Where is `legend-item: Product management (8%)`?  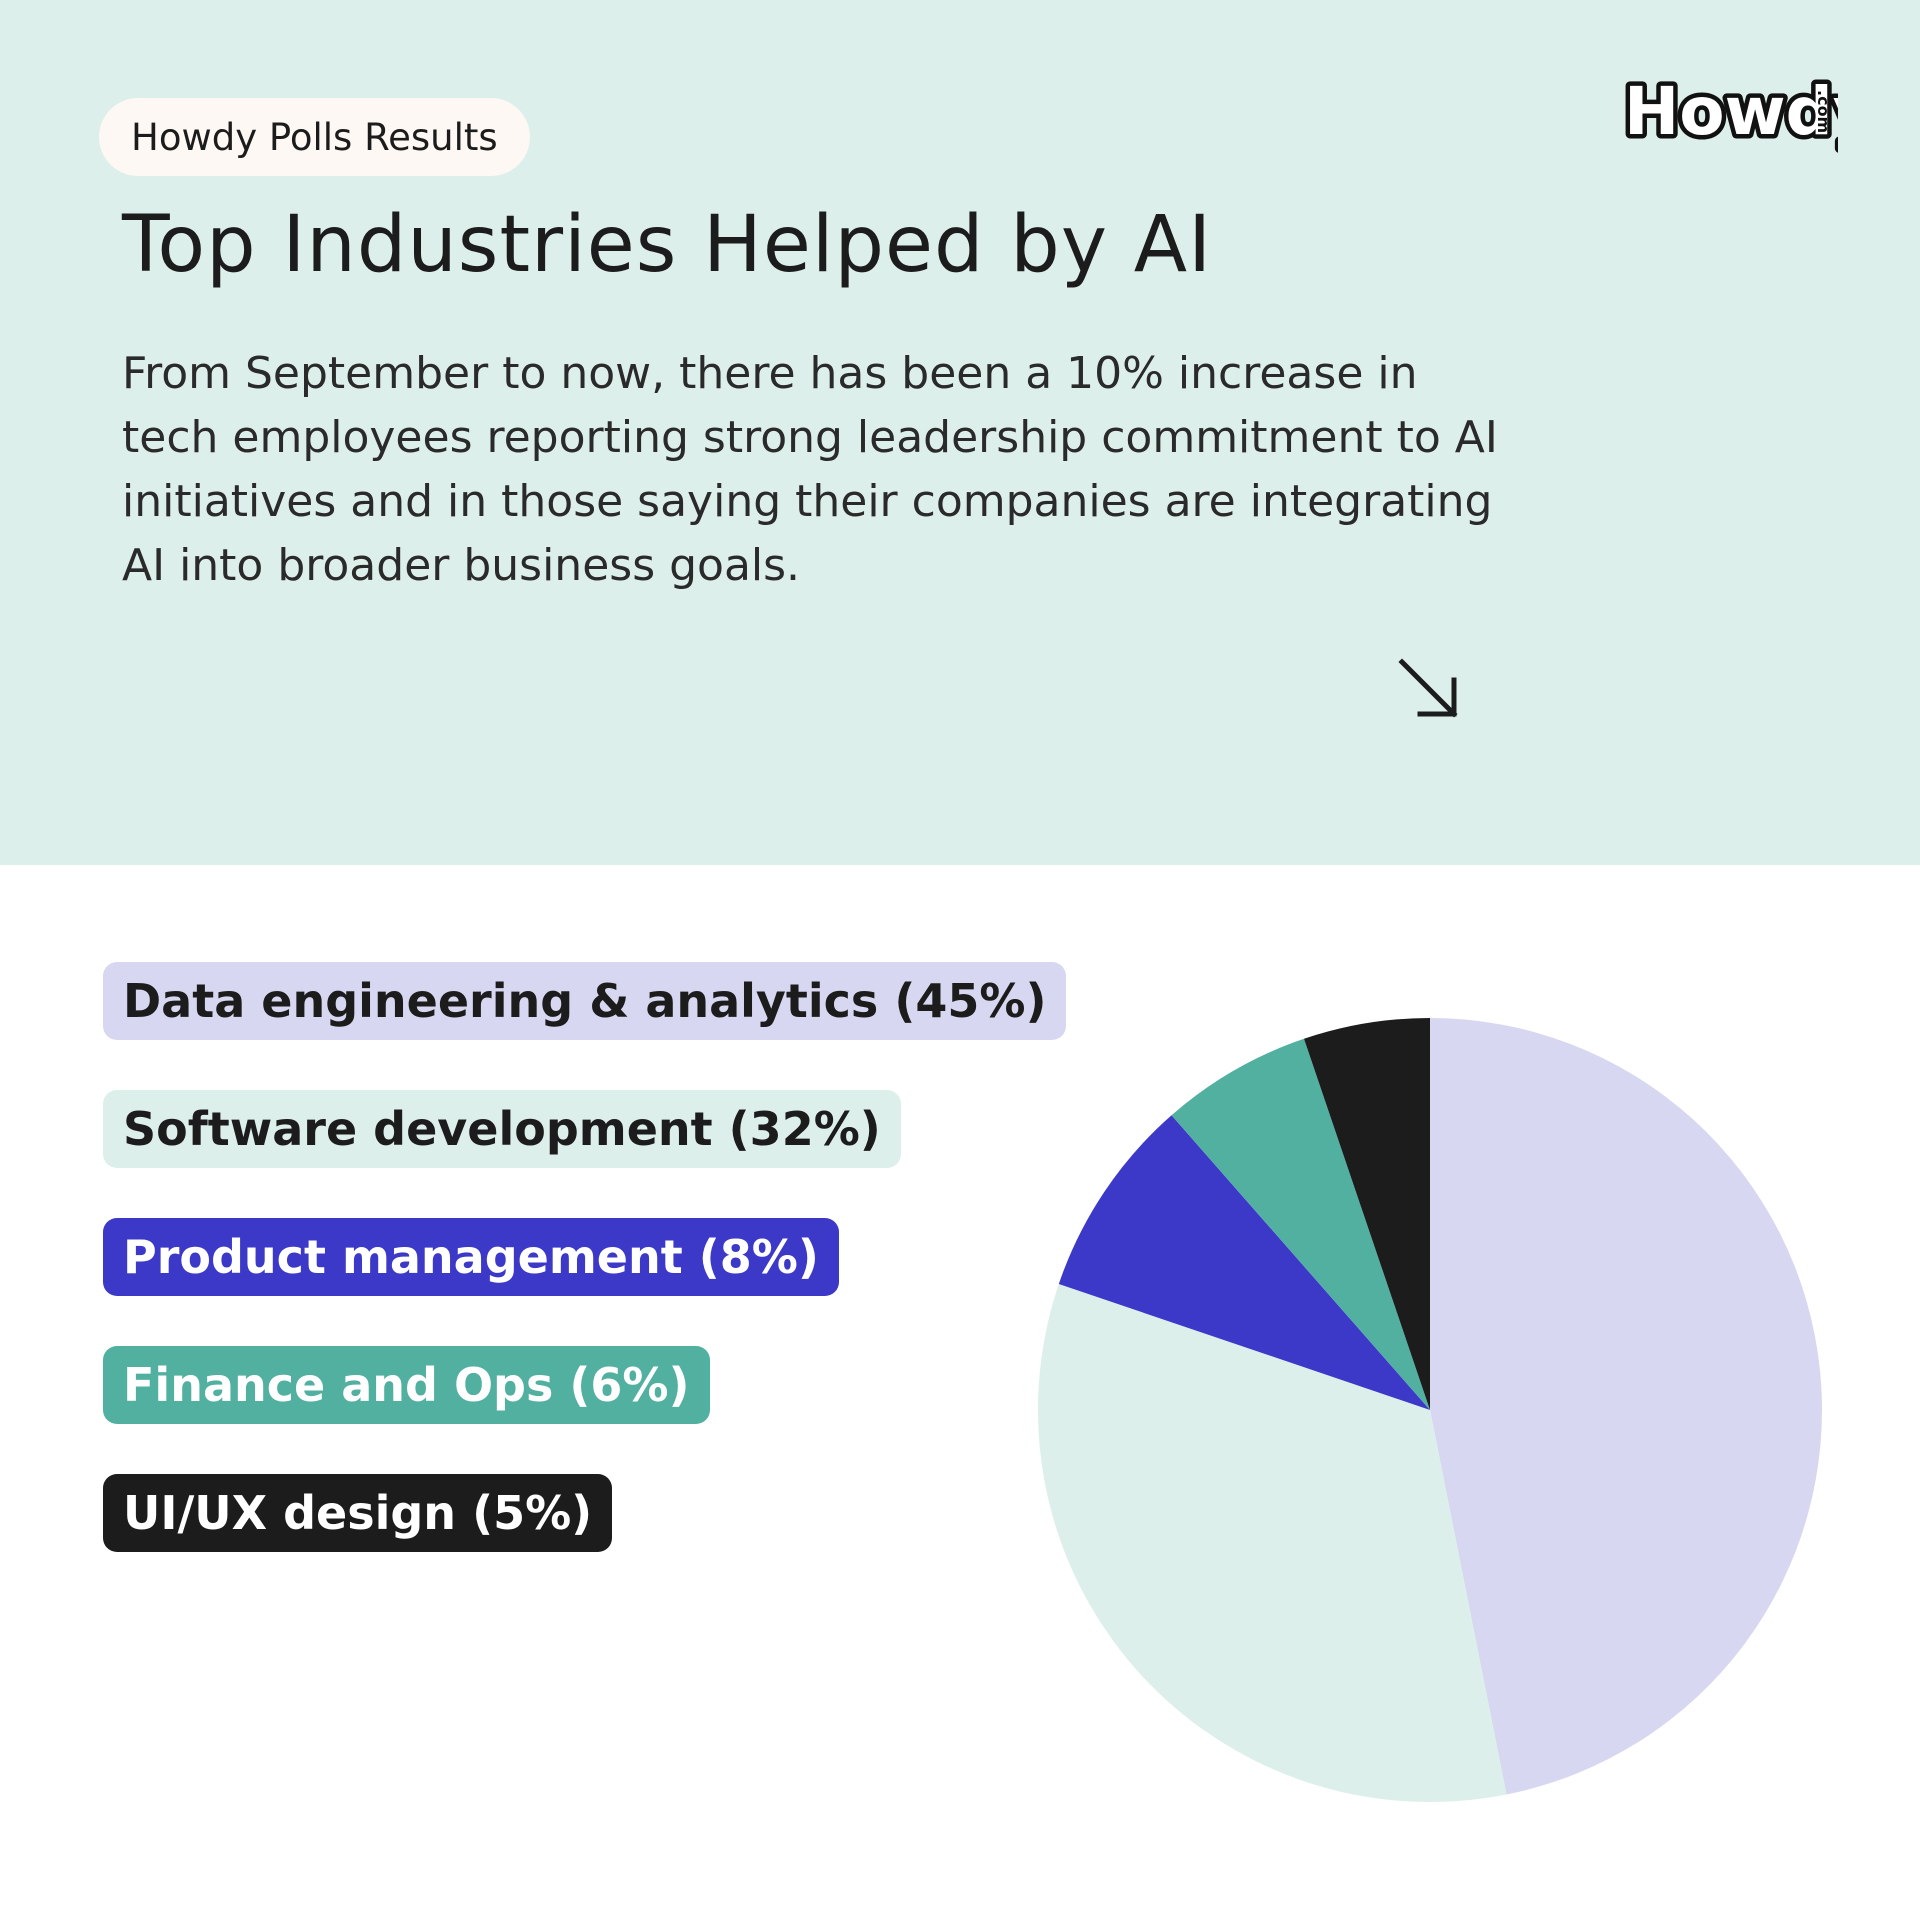 legend-item: Product management (8%) is located at coordinates (471, 1257).